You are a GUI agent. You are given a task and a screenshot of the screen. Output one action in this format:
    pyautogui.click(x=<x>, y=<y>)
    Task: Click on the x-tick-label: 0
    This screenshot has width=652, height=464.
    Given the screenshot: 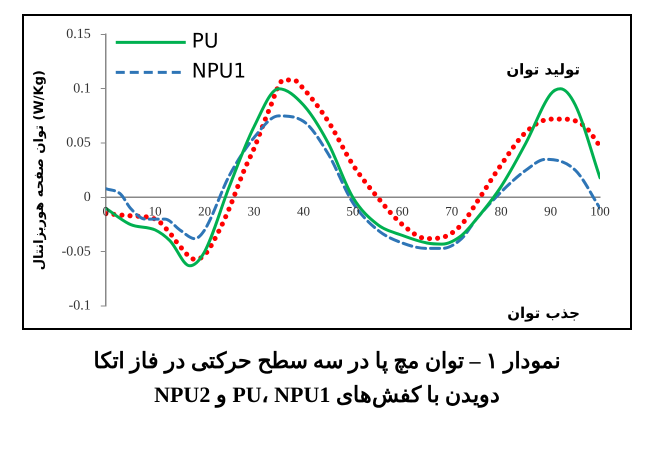 What is the action you would take?
    pyautogui.click(x=106, y=210)
    